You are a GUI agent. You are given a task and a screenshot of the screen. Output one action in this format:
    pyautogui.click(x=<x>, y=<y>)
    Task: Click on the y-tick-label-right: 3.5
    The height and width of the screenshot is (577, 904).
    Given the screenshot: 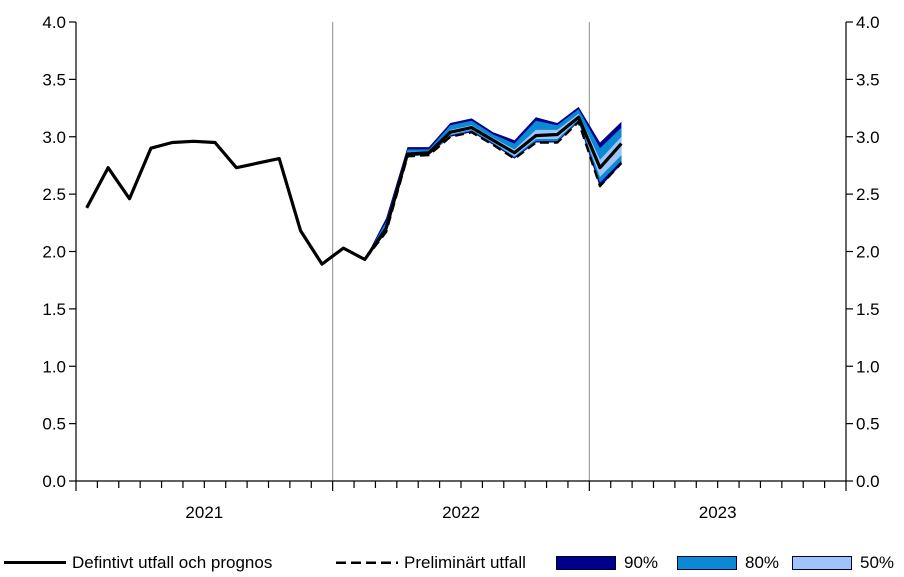 What is the action you would take?
    pyautogui.click(x=868, y=79)
    